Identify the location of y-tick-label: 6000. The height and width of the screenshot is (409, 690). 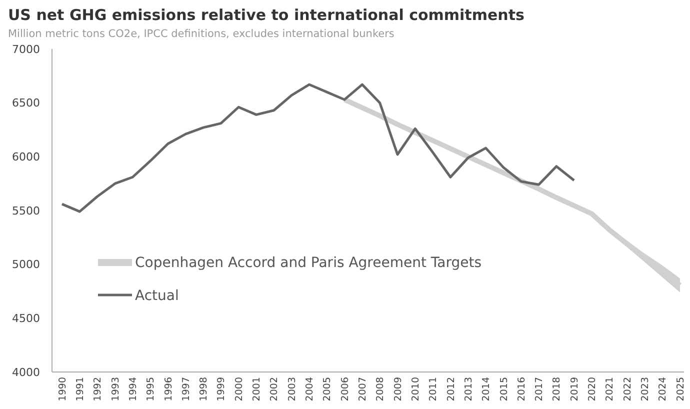
(26, 157).